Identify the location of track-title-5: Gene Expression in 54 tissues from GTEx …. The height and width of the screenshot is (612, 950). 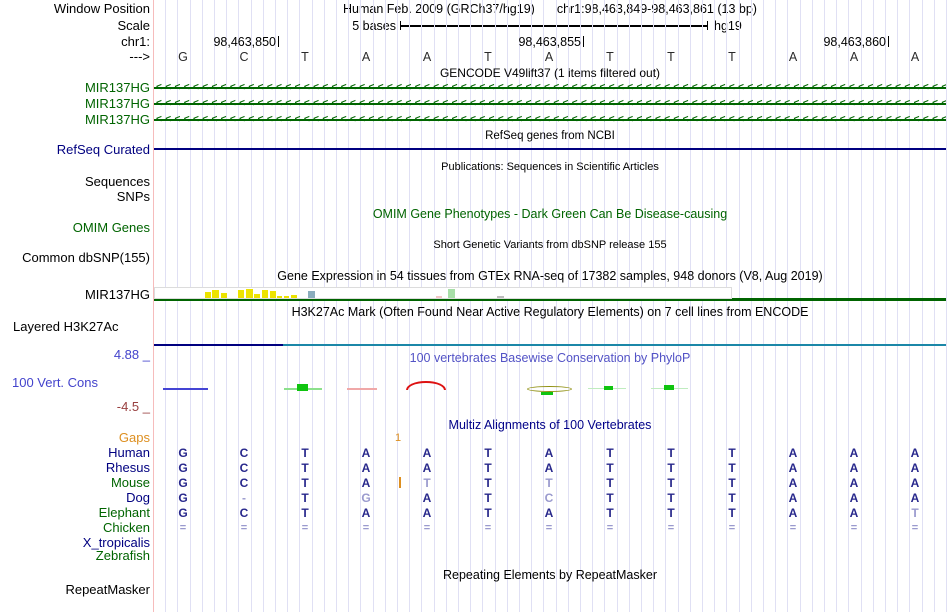
(550, 276).